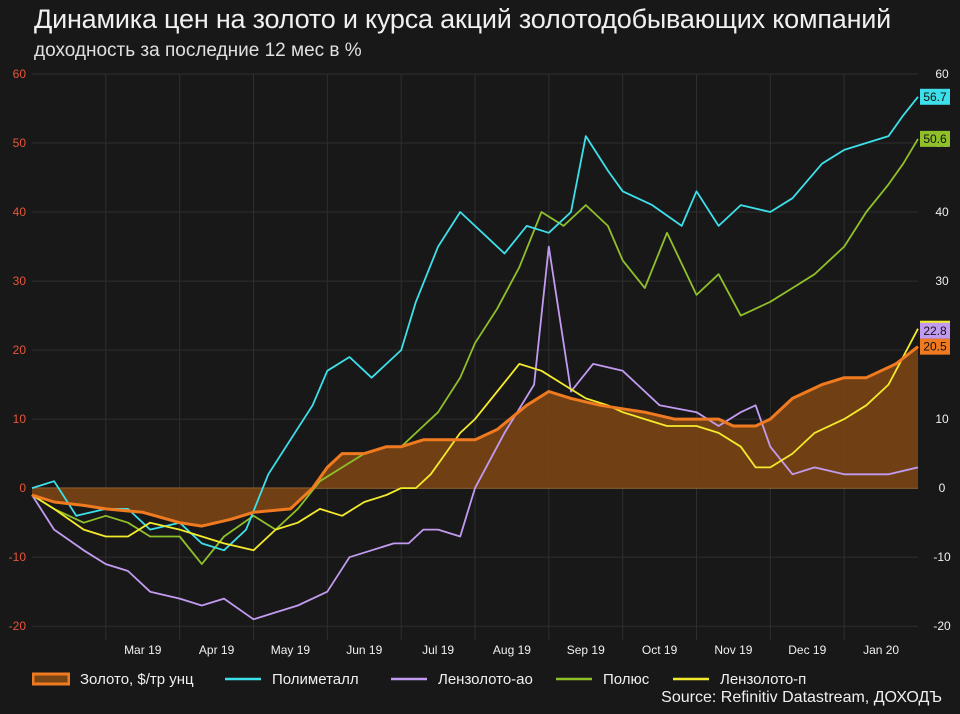 Image resolution: width=960 pixels, height=714 pixels. Describe the element at coordinates (22, 488) in the screenshot. I see `left-tick-label: 0` at that location.